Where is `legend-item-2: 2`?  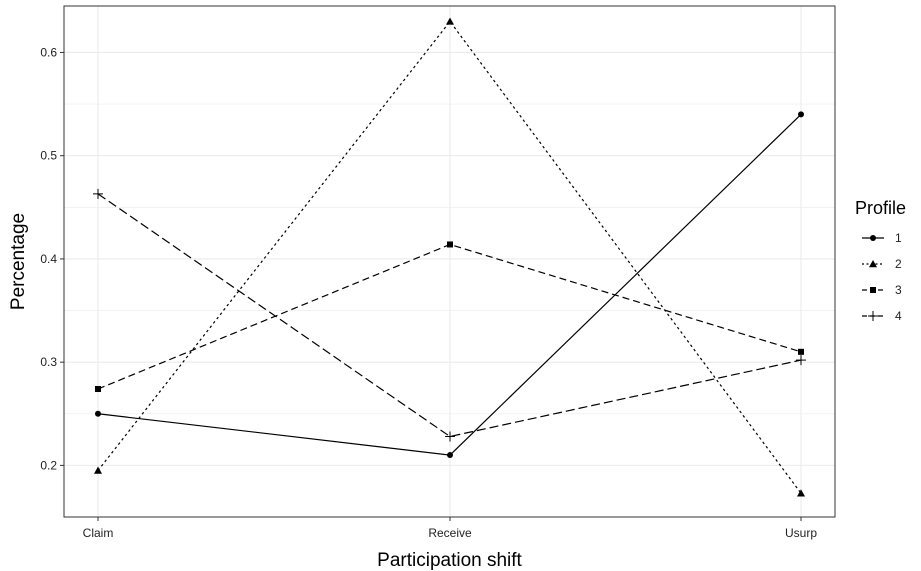 legend-item-2: 2 is located at coordinates (882, 264).